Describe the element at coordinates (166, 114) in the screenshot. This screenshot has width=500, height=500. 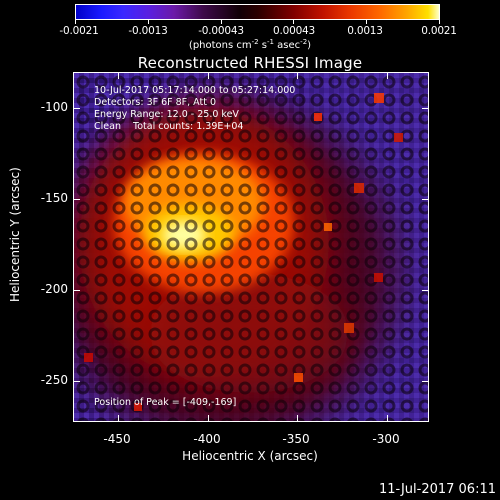
I see `annotation-energy: Energy Range: 12.0 - 25.0 keV` at that location.